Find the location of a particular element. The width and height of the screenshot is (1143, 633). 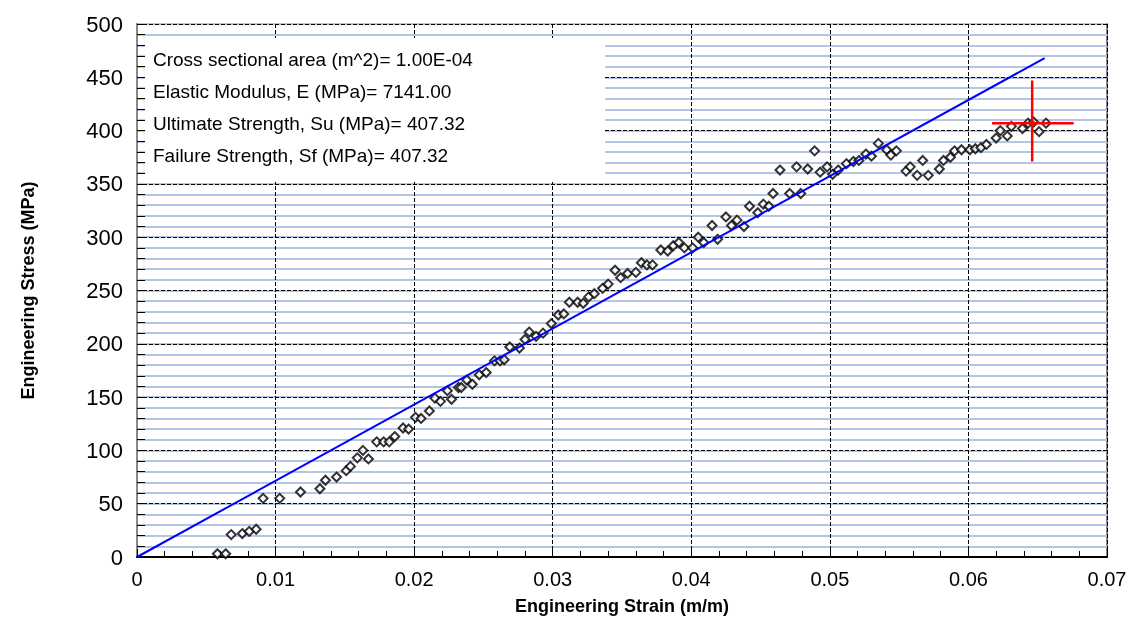

y-tick-label: 300 is located at coordinates (104, 237).